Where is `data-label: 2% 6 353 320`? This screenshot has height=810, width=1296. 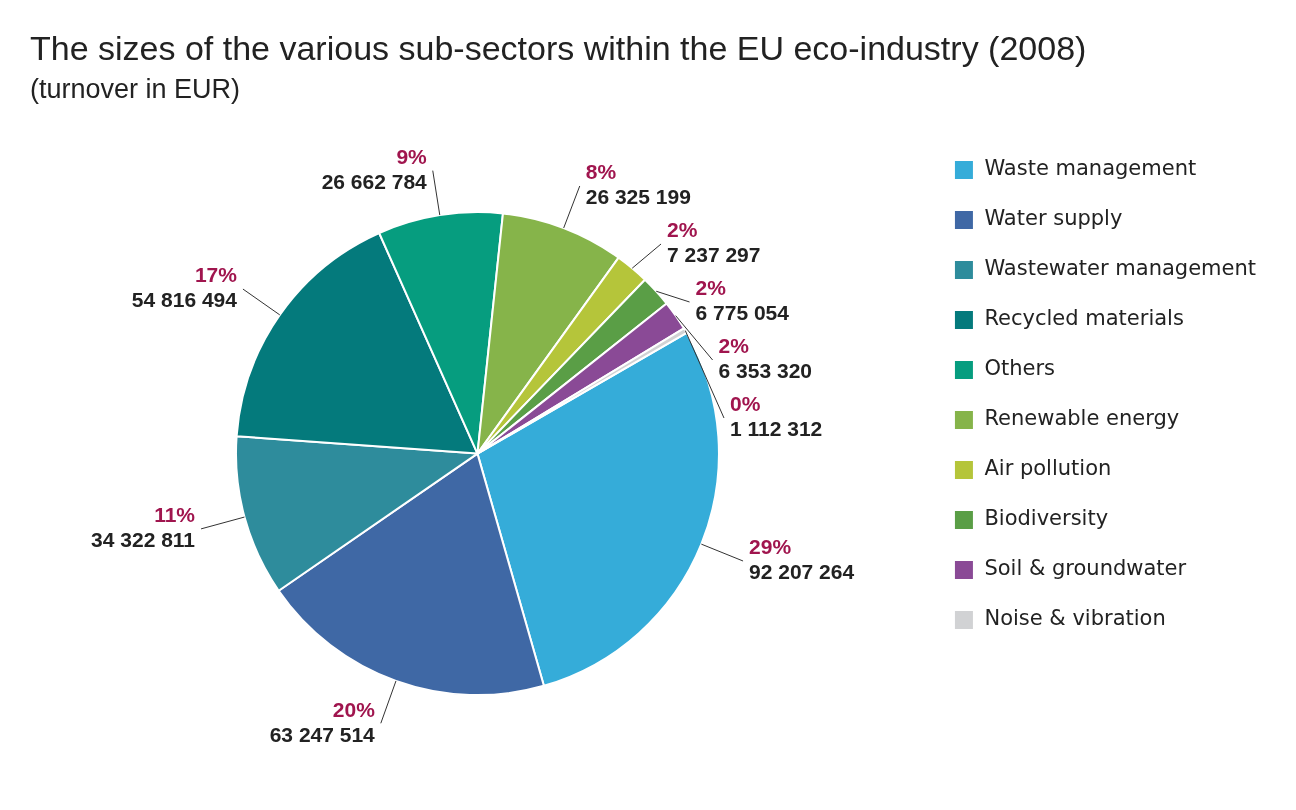
data-label: 2% 6 353 320 is located at coordinates (765, 358).